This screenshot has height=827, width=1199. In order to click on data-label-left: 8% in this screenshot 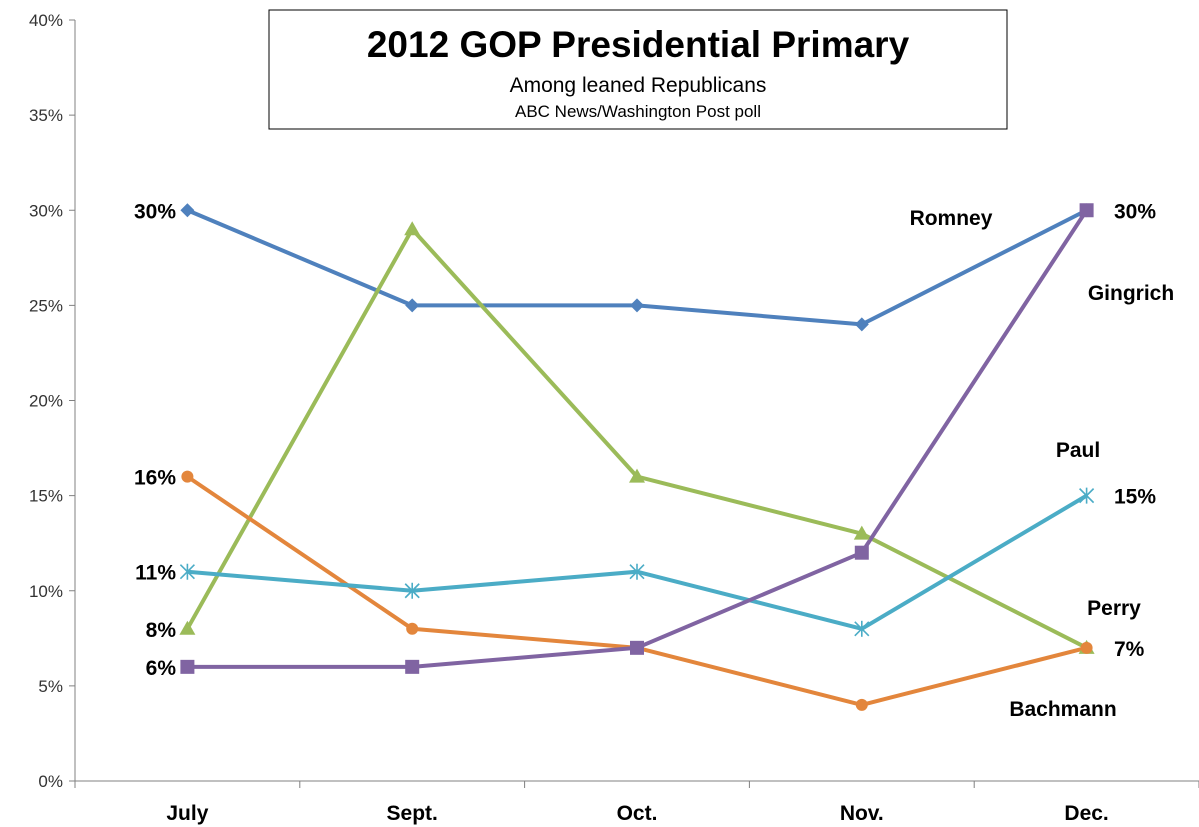, I will do `click(161, 630)`.